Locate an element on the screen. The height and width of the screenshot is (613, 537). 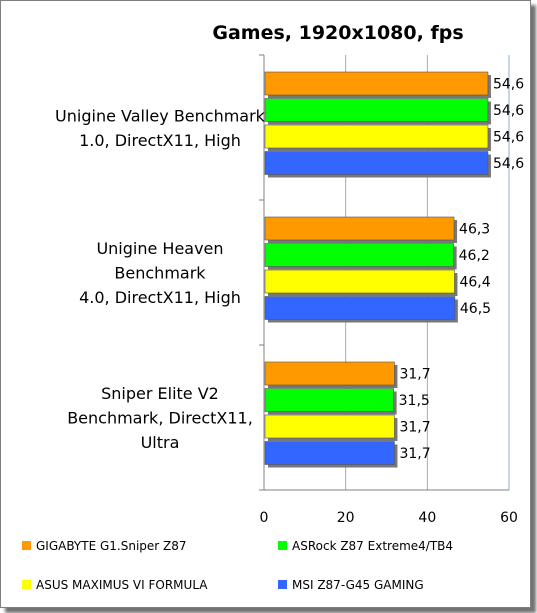
x-tick-label: 20 is located at coordinates (346, 518).